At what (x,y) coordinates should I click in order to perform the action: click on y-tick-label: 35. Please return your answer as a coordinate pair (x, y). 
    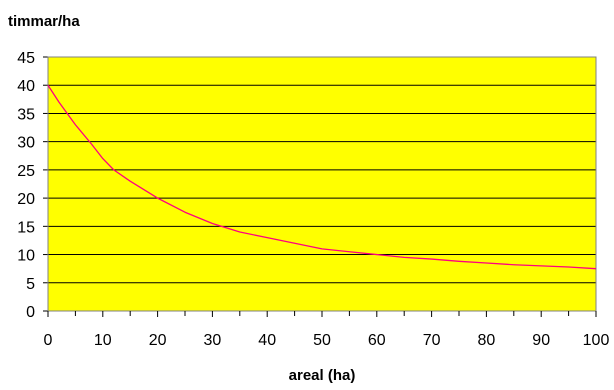
    Looking at the image, I should click on (26, 114).